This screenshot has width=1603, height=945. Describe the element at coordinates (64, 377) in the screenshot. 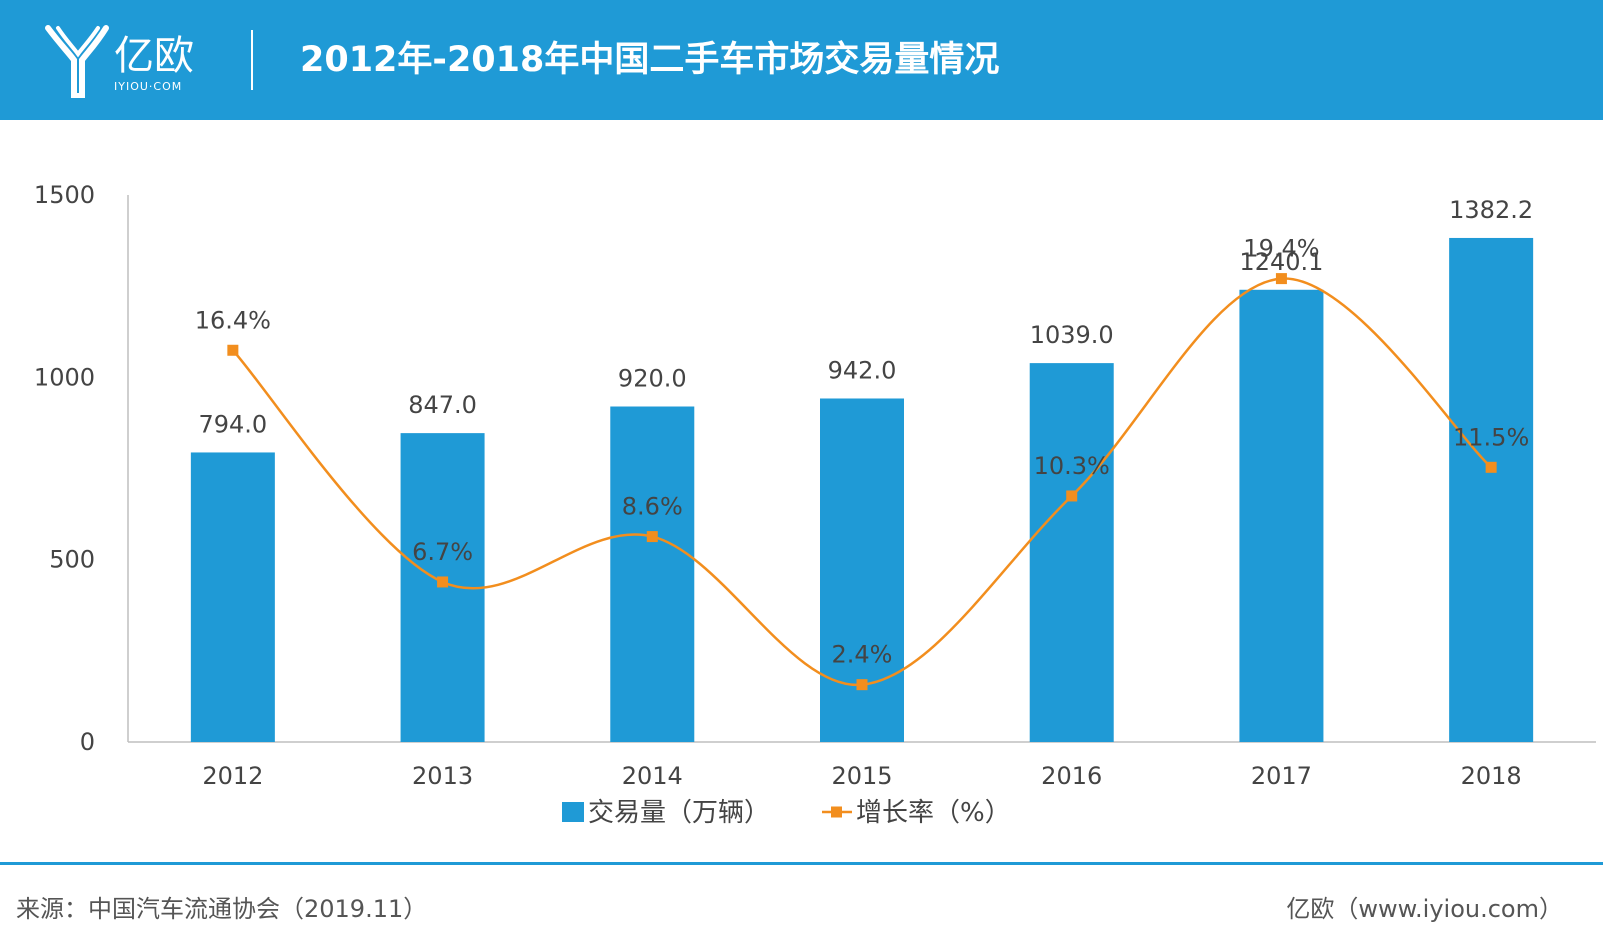

I see `y-tick-label: 1000` at that location.